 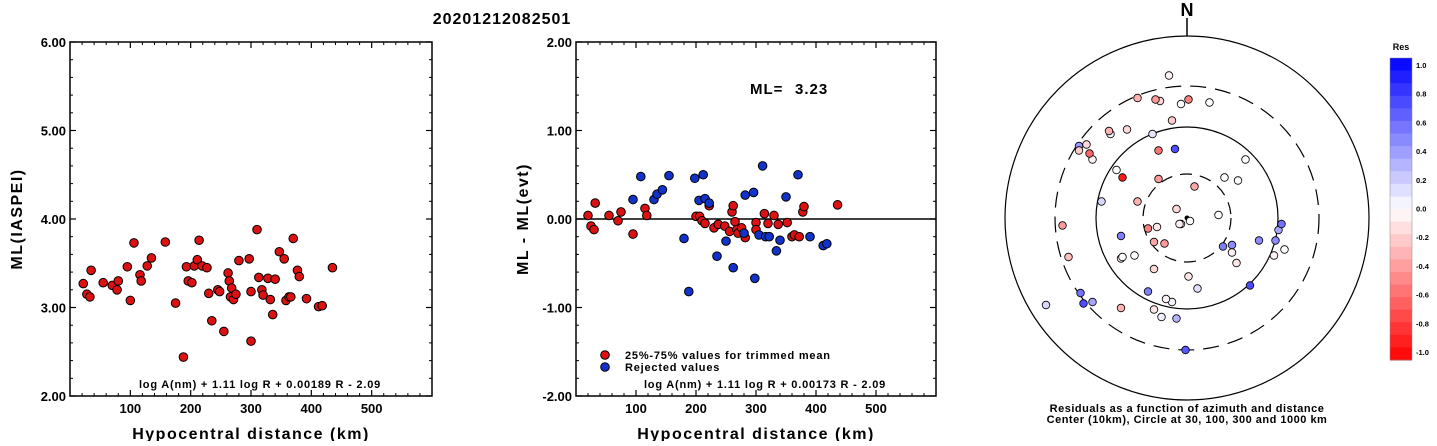 What do you see at coordinates (557, 396) in the screenshot?
I see `y-tick-label: -2.00` at bounding box center [557, 396].